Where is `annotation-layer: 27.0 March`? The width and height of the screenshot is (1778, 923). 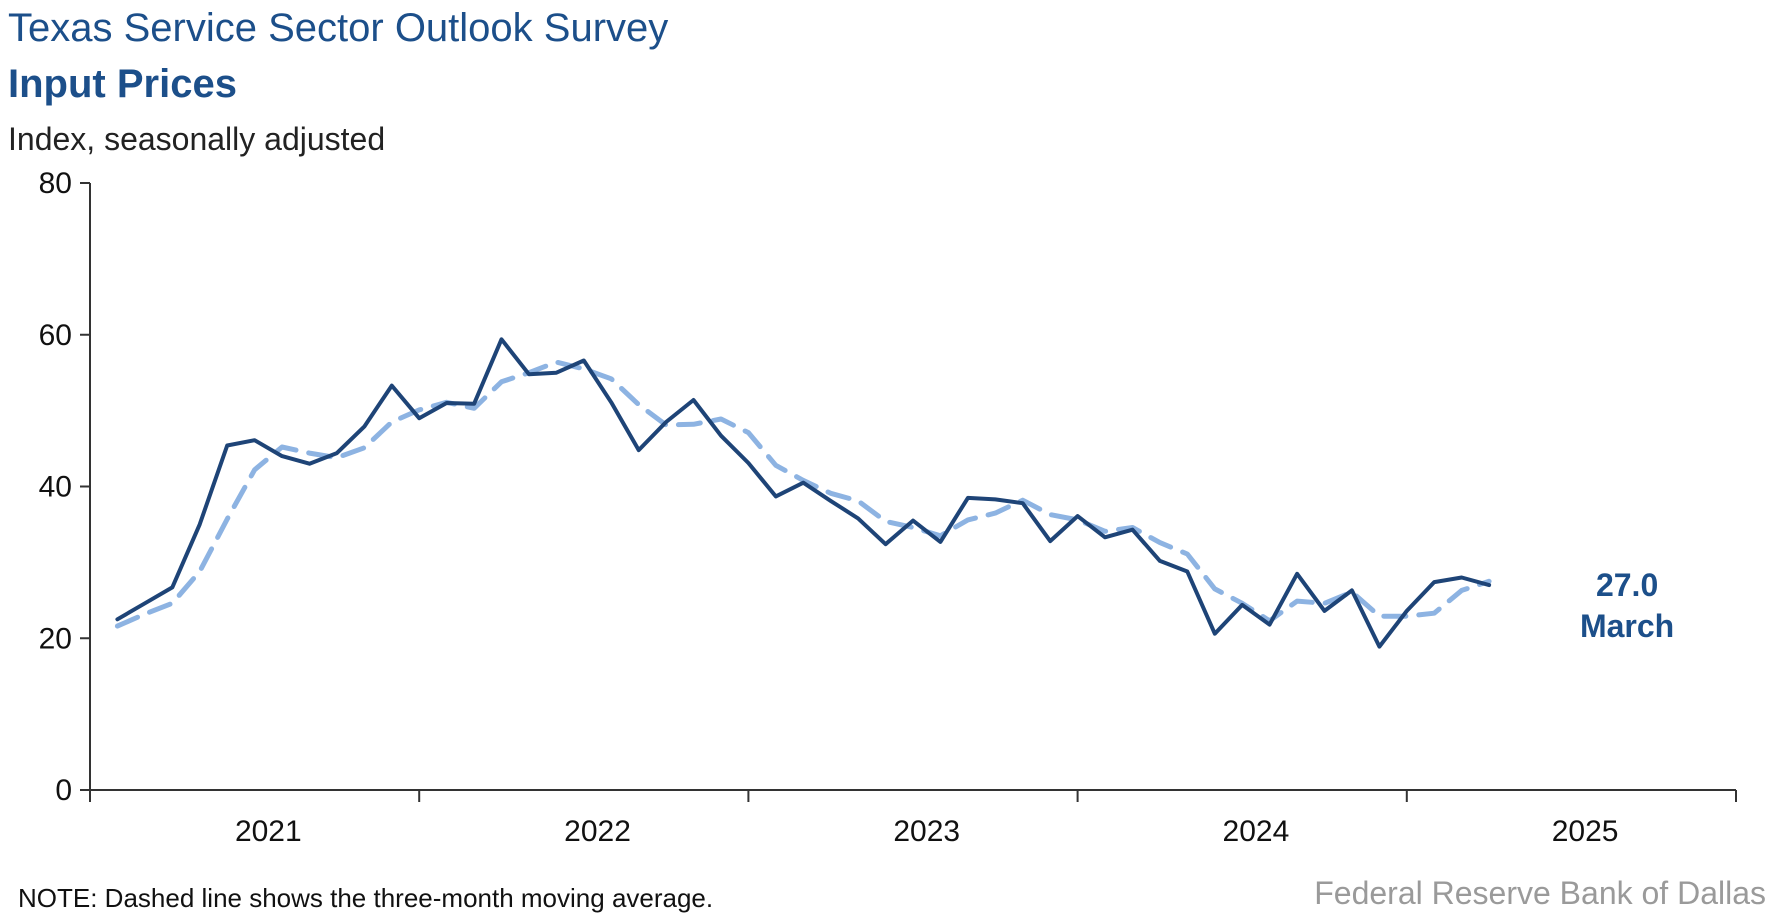
annotation-layer: 27.0 March is located at coordinates (1627, 605).